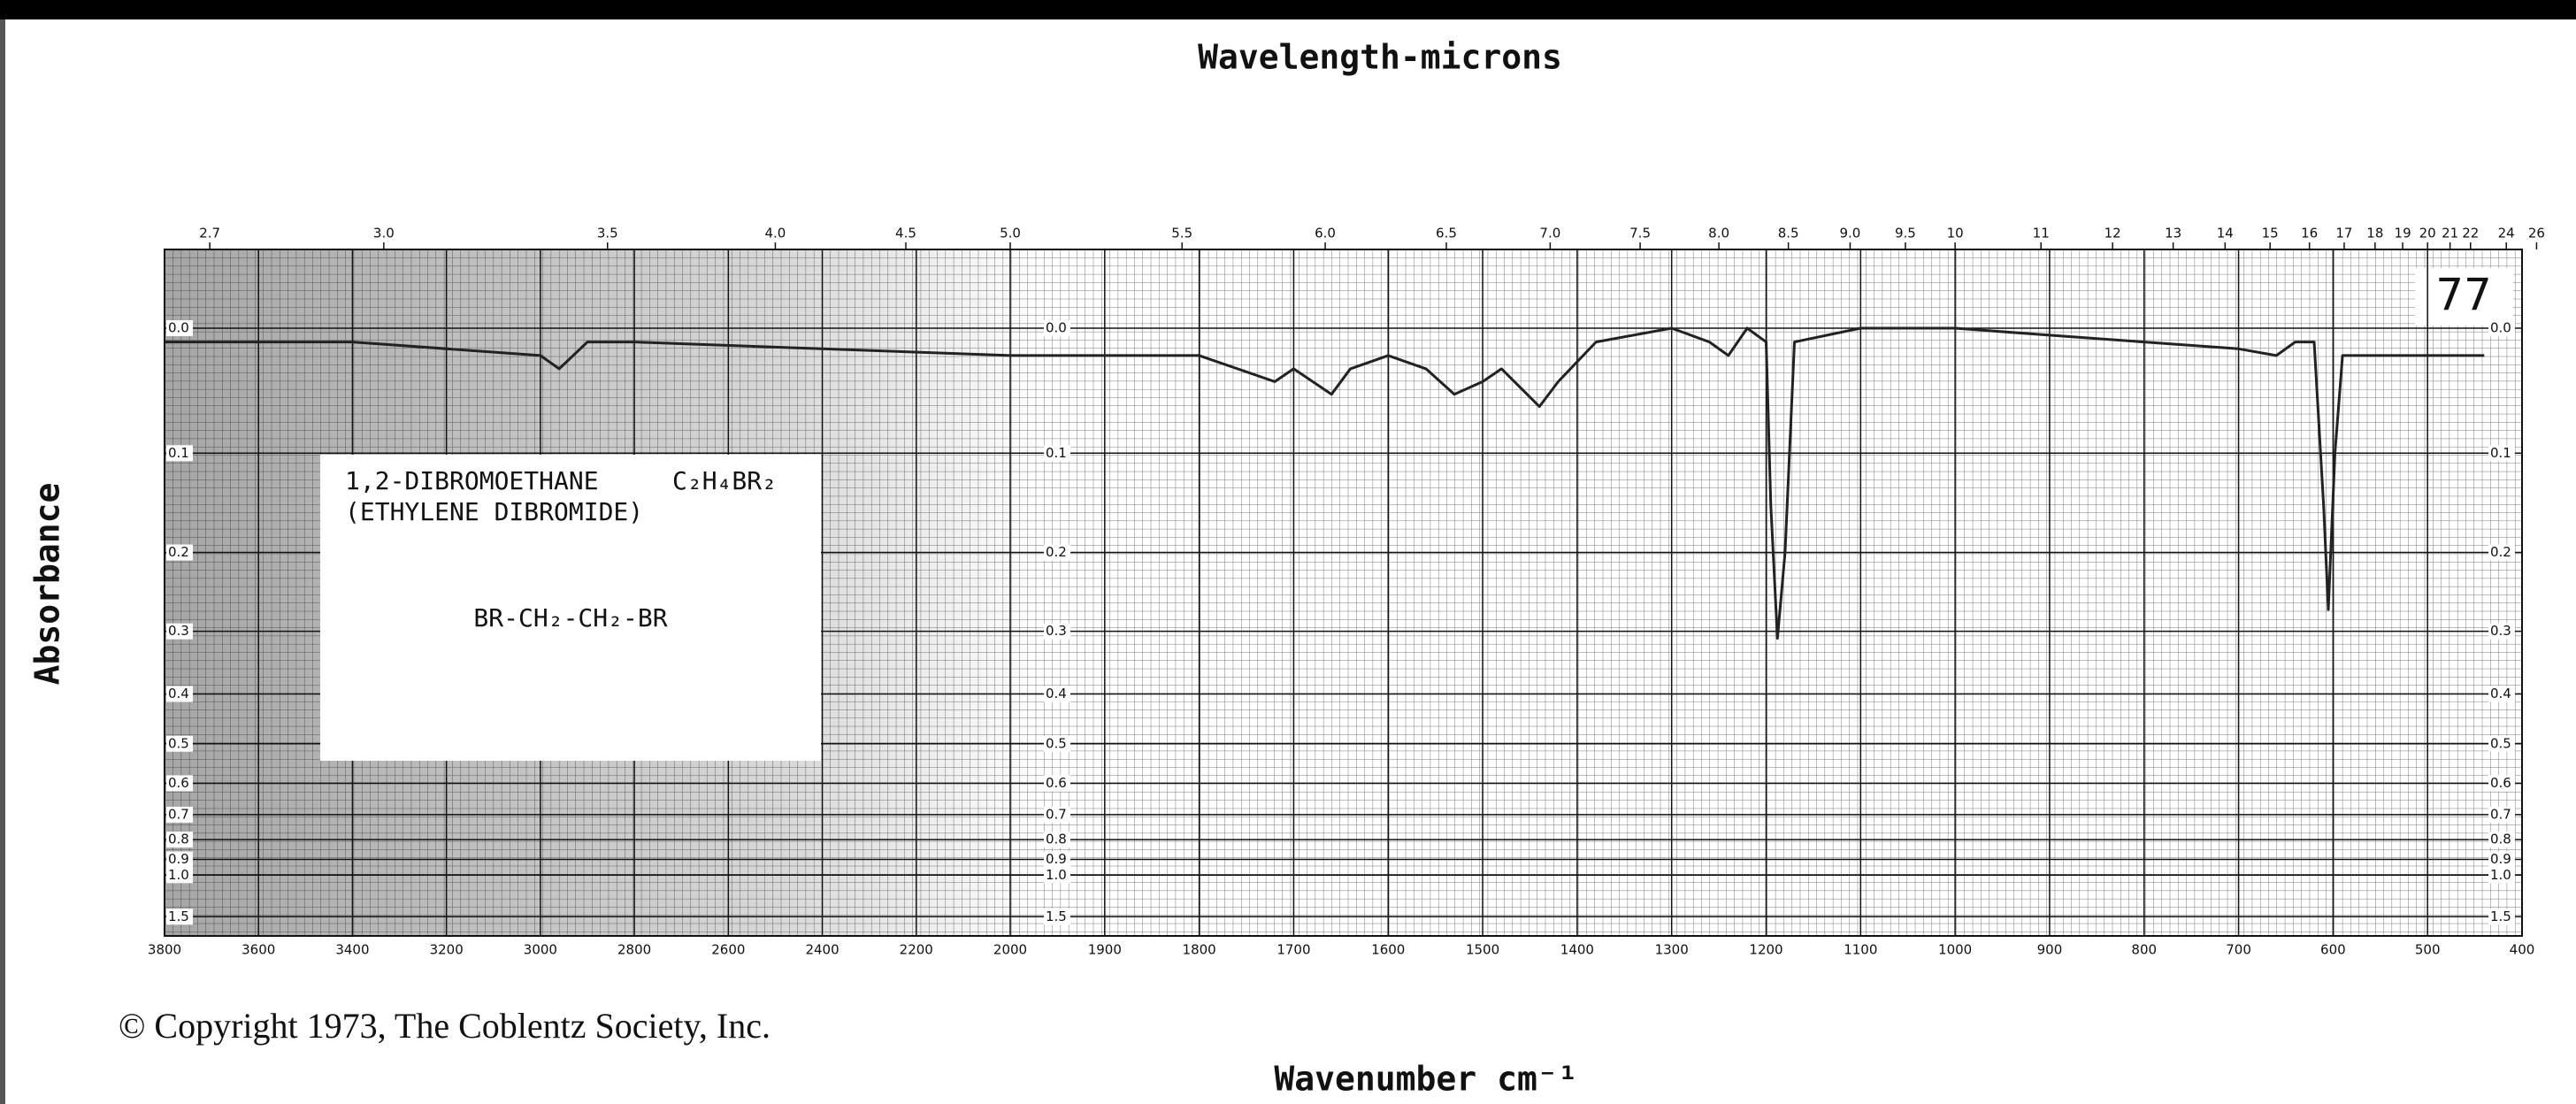  Describe the element at coordinates (2041, 234) in the screenshot. I see `x2-tick-label: 11` at that location.